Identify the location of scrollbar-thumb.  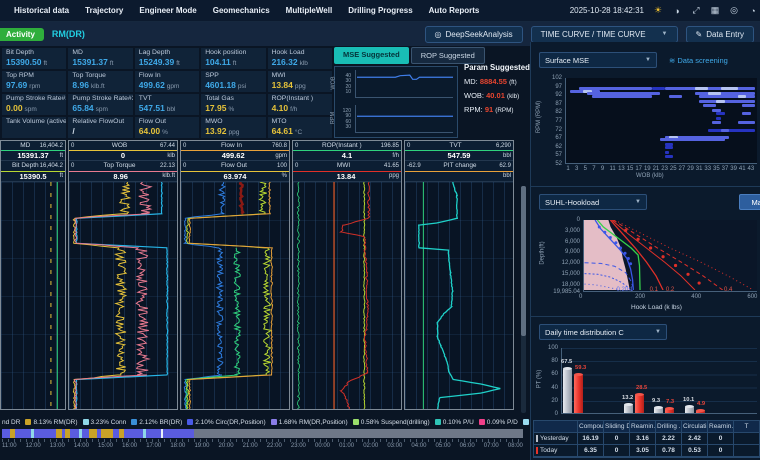
(523, 261).